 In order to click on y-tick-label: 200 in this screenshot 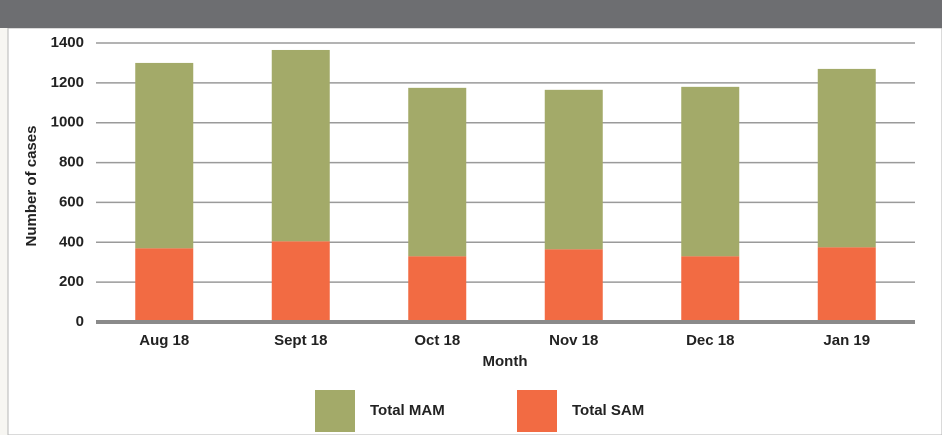, I will do `click(71, 281)`.